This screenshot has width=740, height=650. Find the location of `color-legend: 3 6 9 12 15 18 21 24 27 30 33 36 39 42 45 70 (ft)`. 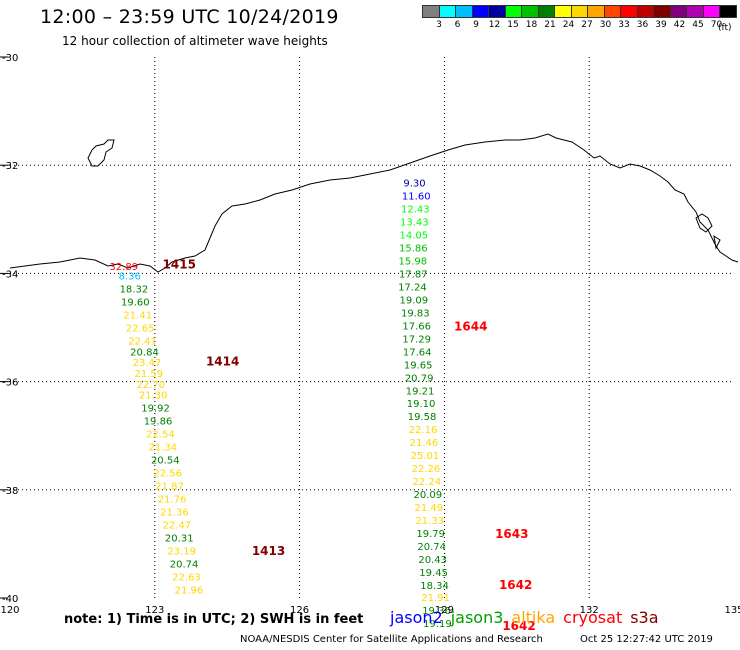

color-legend: 3 6 9 12 15 18 21 24 27 30 33 36 39 42 45 70 (ft) is located at coordinates (579, 19).